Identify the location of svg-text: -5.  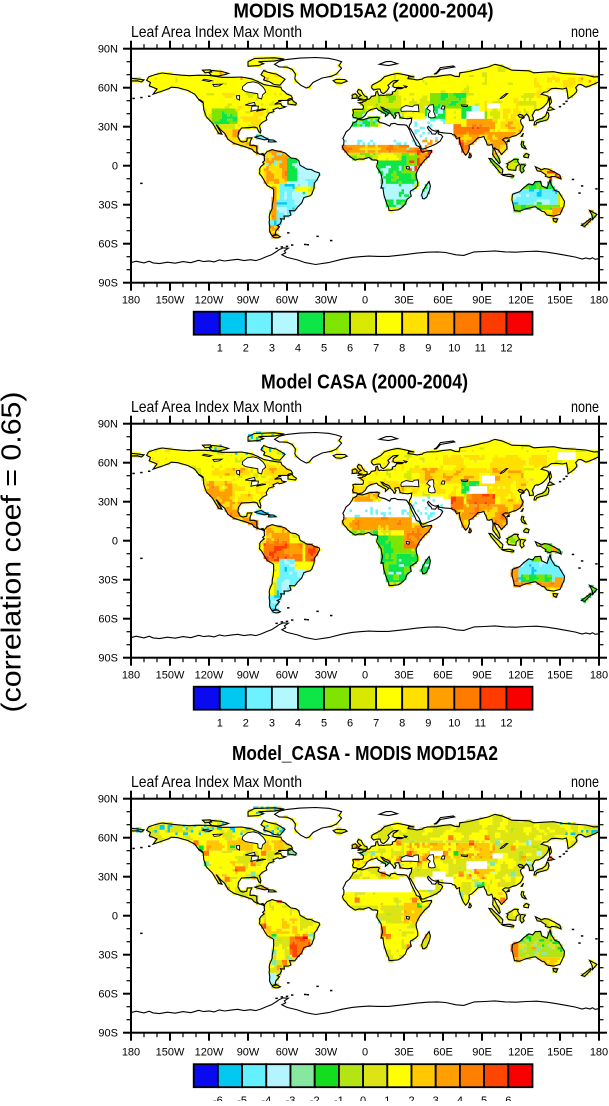
(242, 1098).